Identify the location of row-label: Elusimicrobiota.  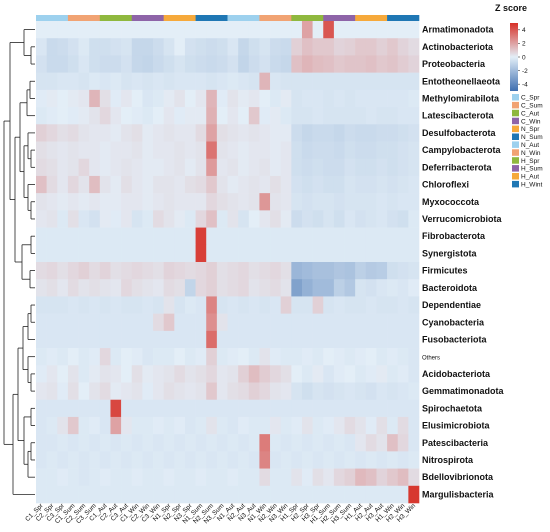
(456, 426).